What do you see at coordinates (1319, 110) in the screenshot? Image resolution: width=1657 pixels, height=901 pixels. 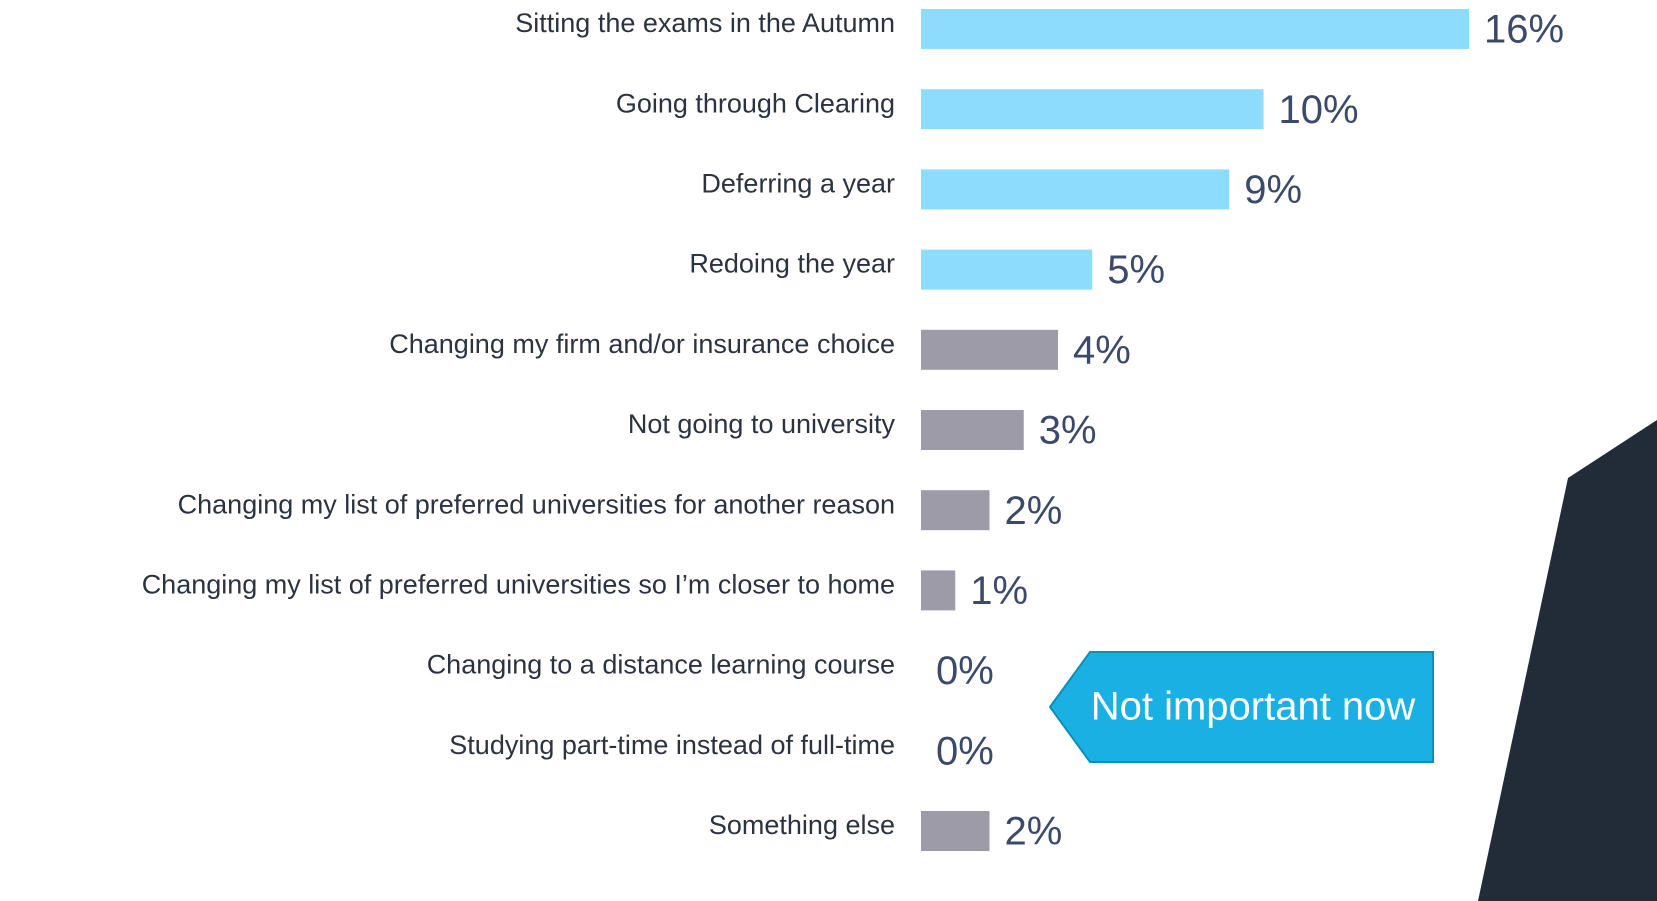 I see `value-label: 10%` at bounding box center [1319, 110].